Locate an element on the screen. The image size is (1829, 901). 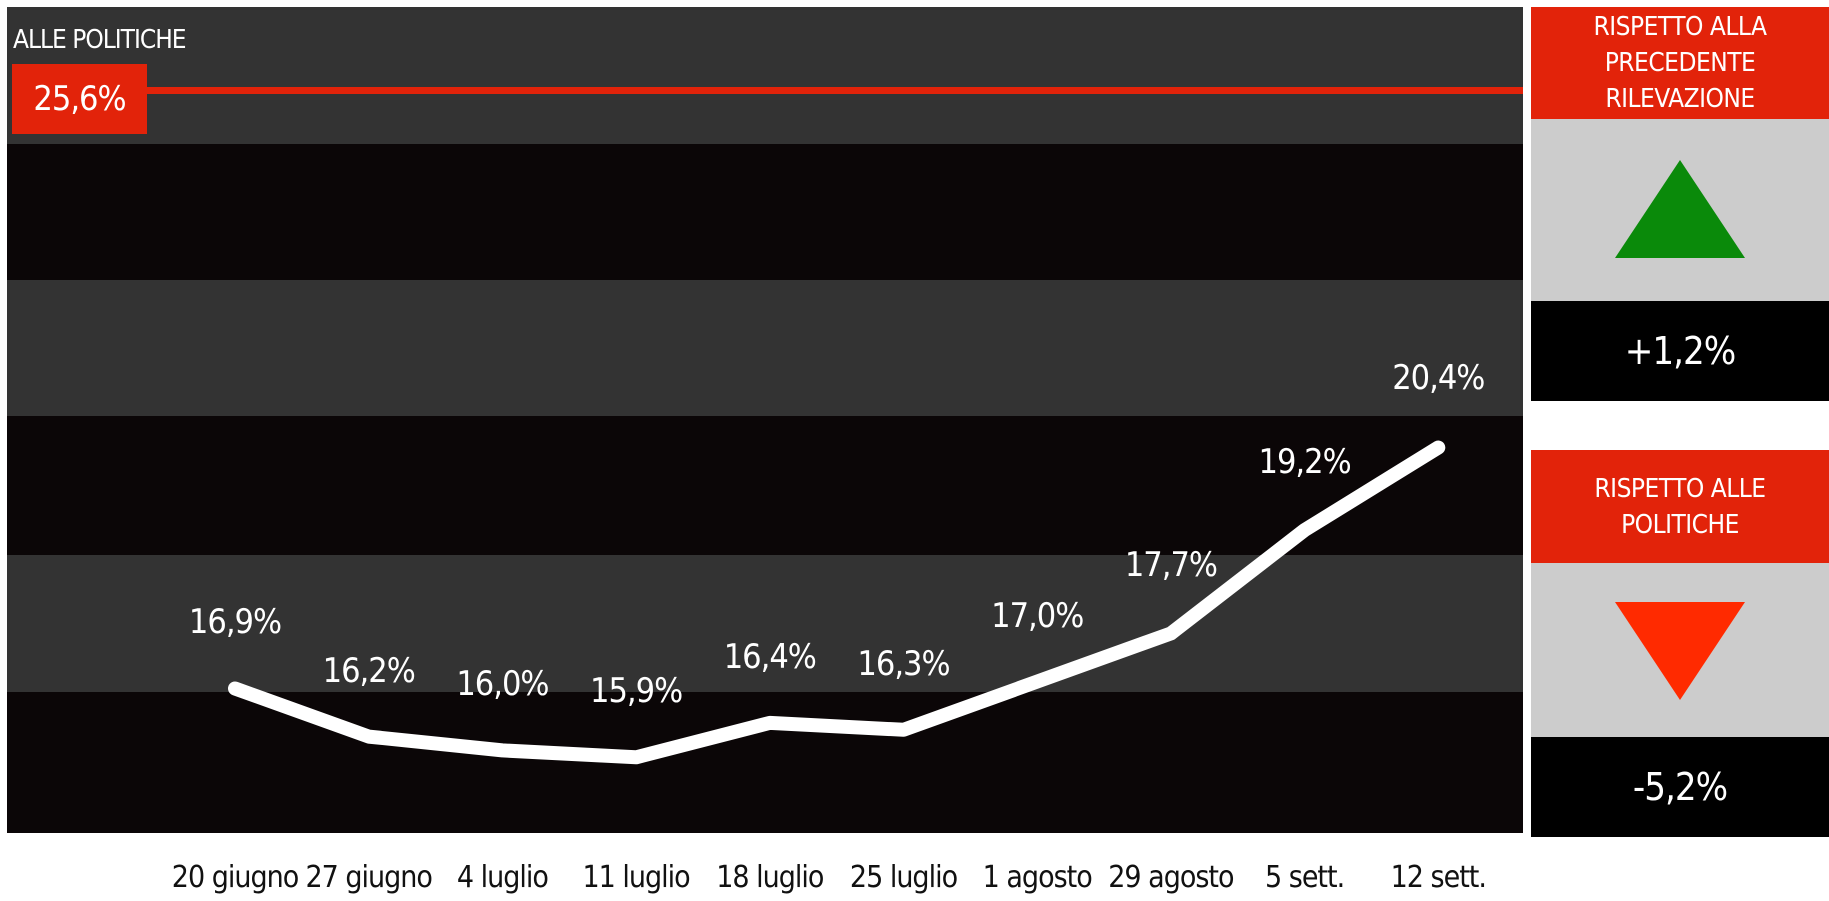
panel-title: RISPETTO ALLE POLITICHE is located at coordinates (1680, 506).